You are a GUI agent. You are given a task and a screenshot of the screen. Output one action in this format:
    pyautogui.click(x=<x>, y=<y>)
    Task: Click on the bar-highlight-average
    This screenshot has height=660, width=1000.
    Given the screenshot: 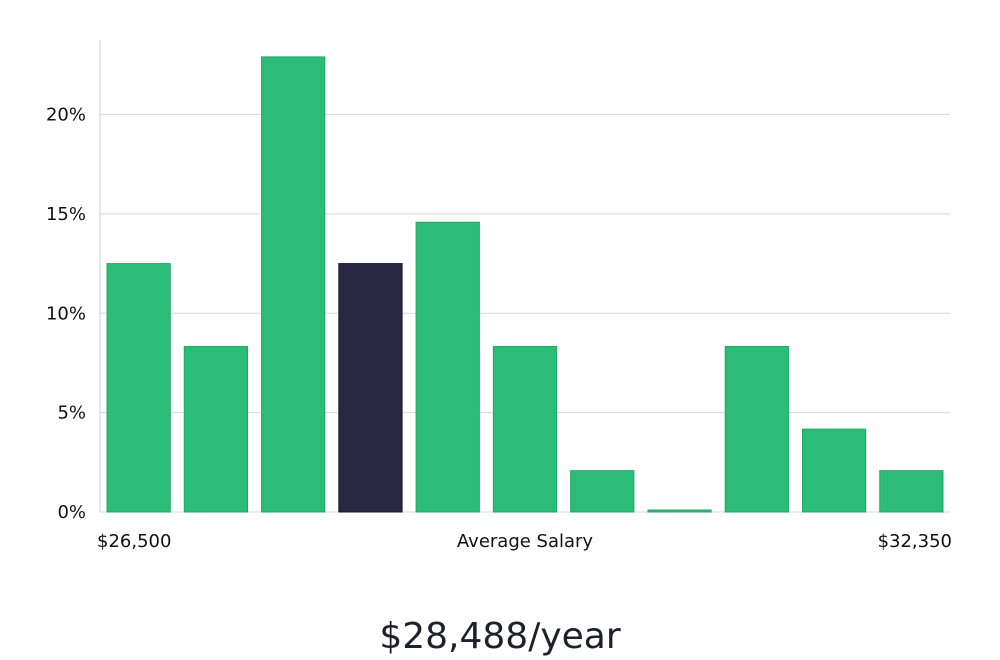 What is the action you would take?
    pyautogui.click(x=370, y=388)
    